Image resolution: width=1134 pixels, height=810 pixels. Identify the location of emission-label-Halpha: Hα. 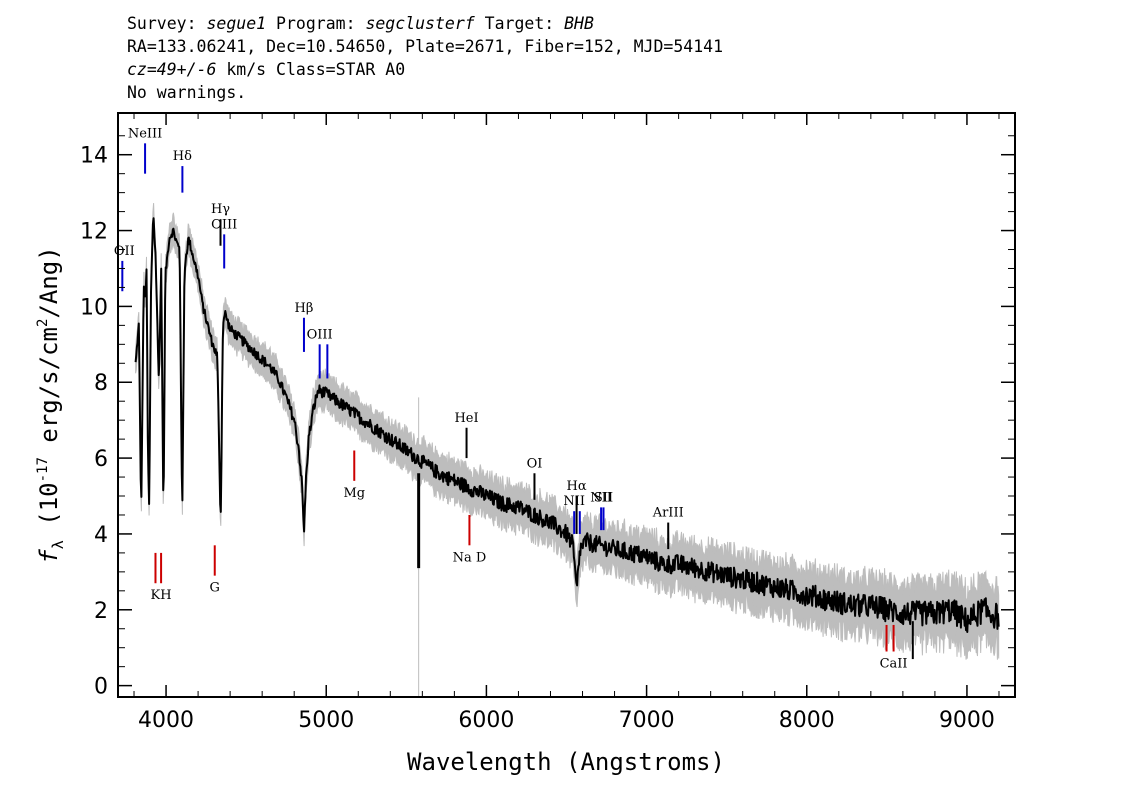
(577, 486).